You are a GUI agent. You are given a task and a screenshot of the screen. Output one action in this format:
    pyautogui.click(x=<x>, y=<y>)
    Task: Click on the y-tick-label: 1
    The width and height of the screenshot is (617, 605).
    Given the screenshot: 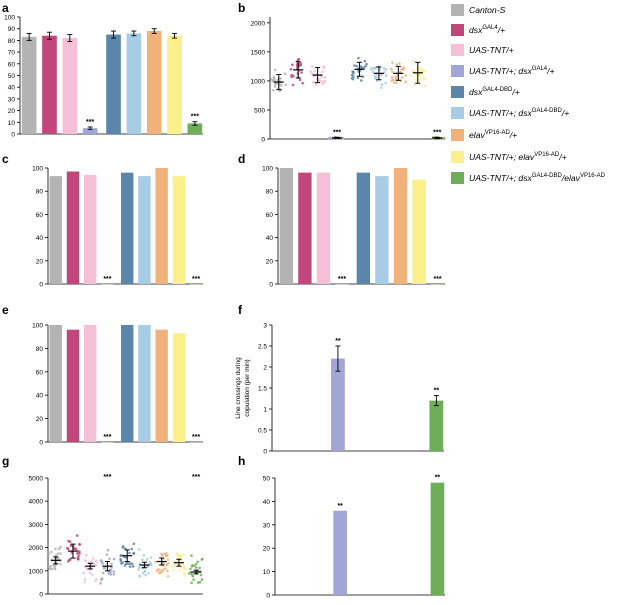 What is the action you would take?
    pyautogui.click(x=265, y=410)
    